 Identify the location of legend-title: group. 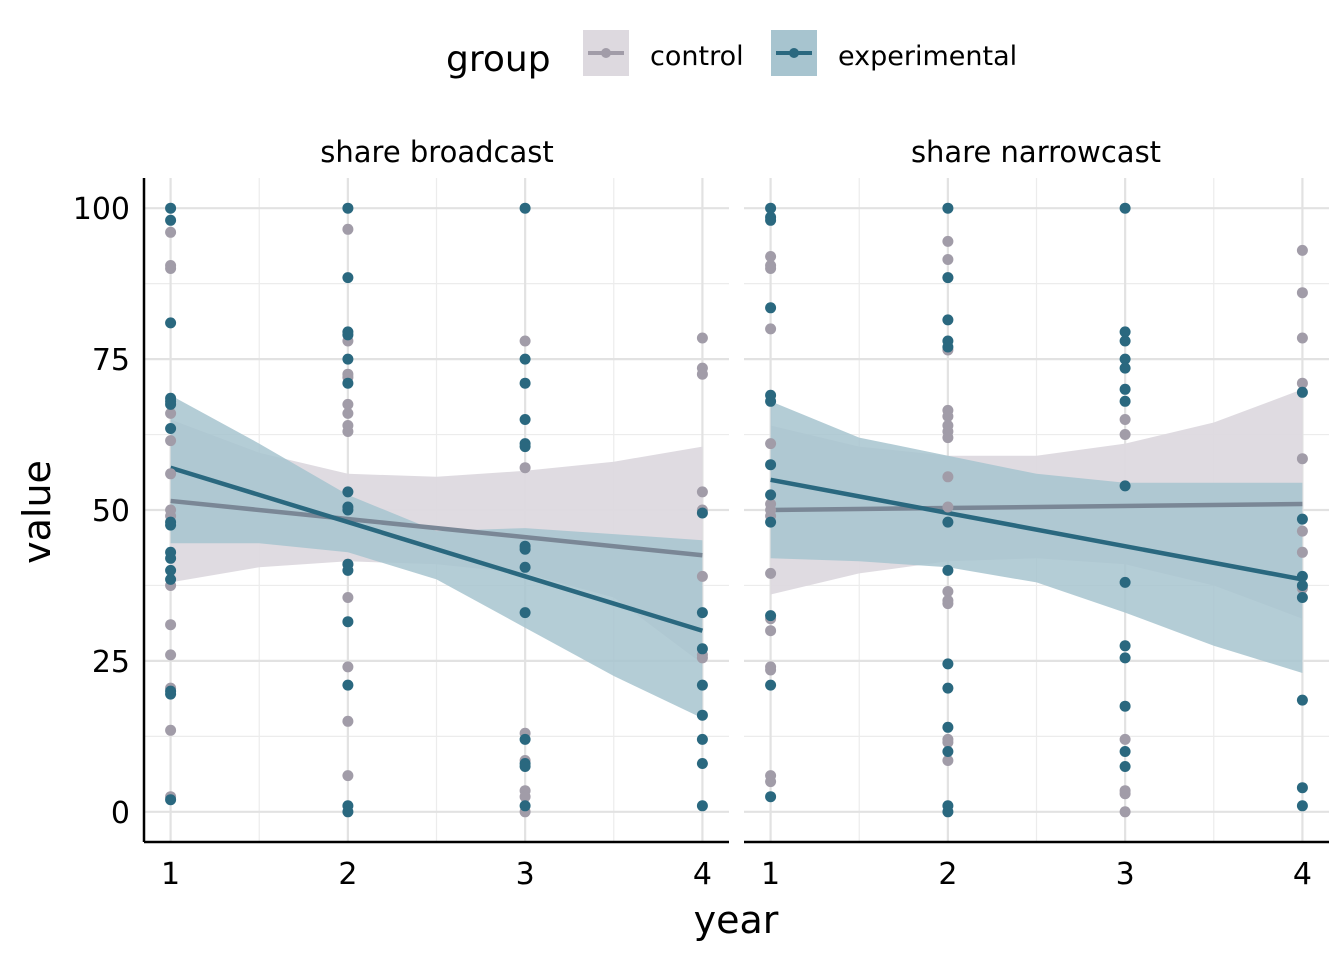
(498, 59).